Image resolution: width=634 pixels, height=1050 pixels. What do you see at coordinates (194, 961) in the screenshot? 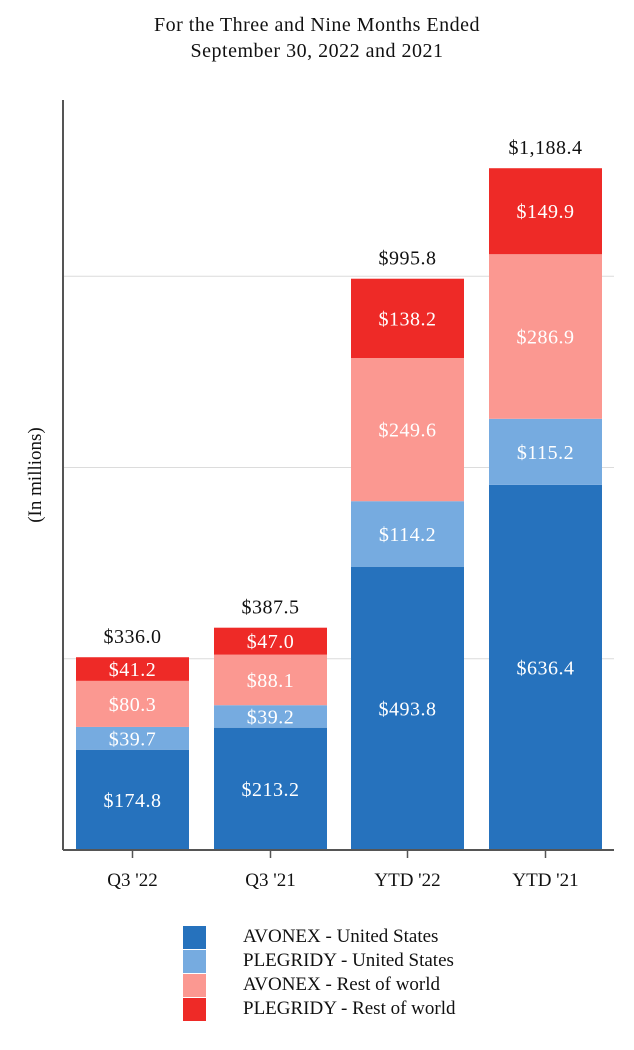
I see `legend-swatch-plegridy-us` at bounding box center [194, 961].